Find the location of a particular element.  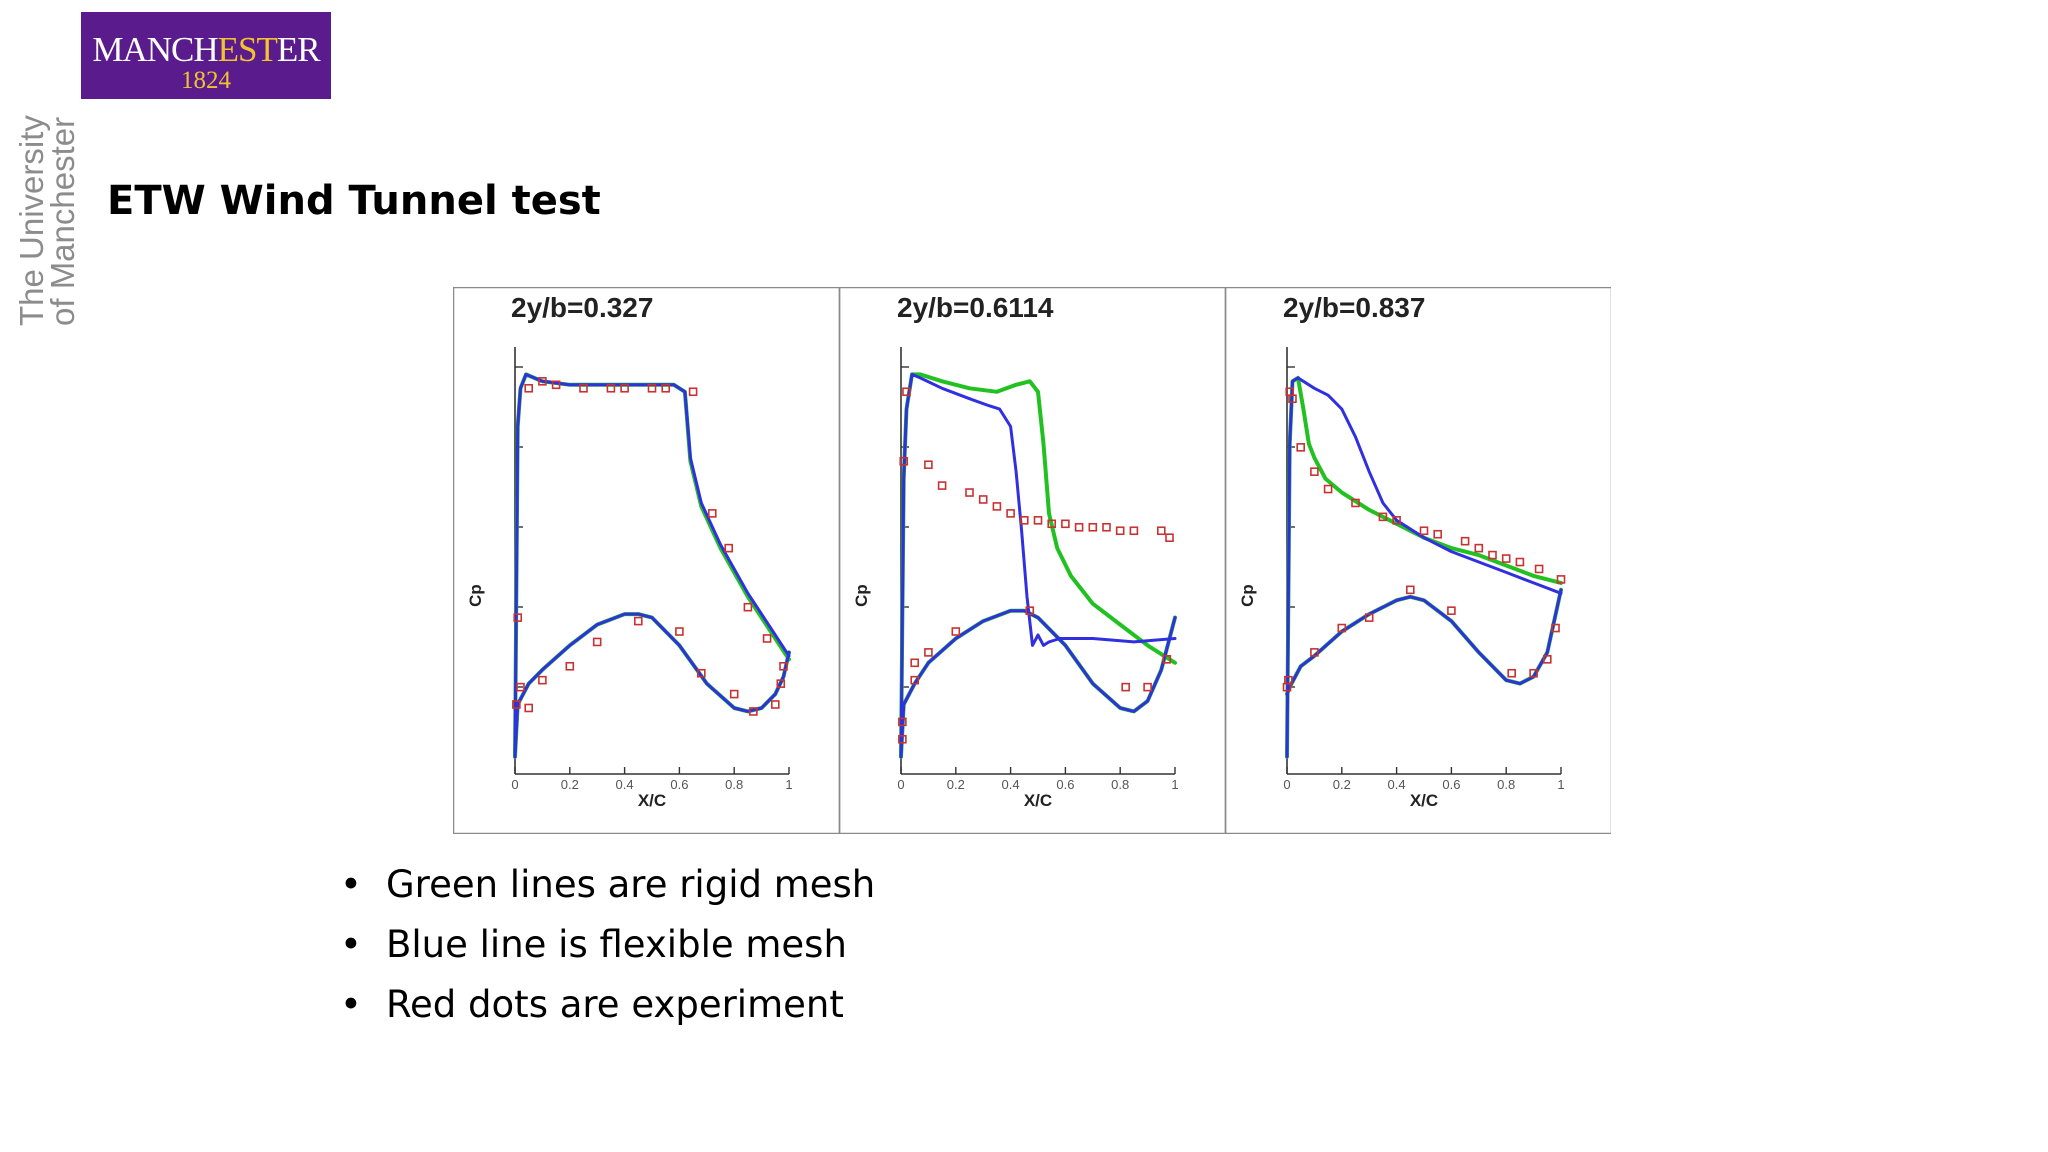

slide-title: ETW Wind Tunnel test is located at coordinates (354, 201).